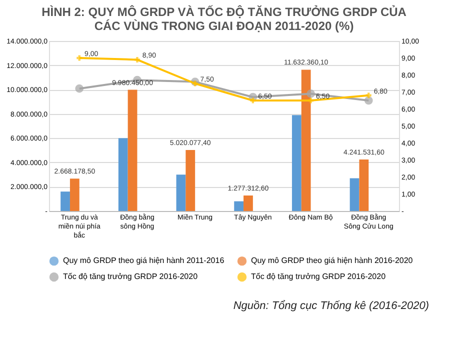 The height and width of the screenshot is (363, 467). Describe the element at coordinates (332, 261) in the screenshot. I see `legend-label: Quy mô GRDP theo giá hiện hành 2016-2020` at that location.